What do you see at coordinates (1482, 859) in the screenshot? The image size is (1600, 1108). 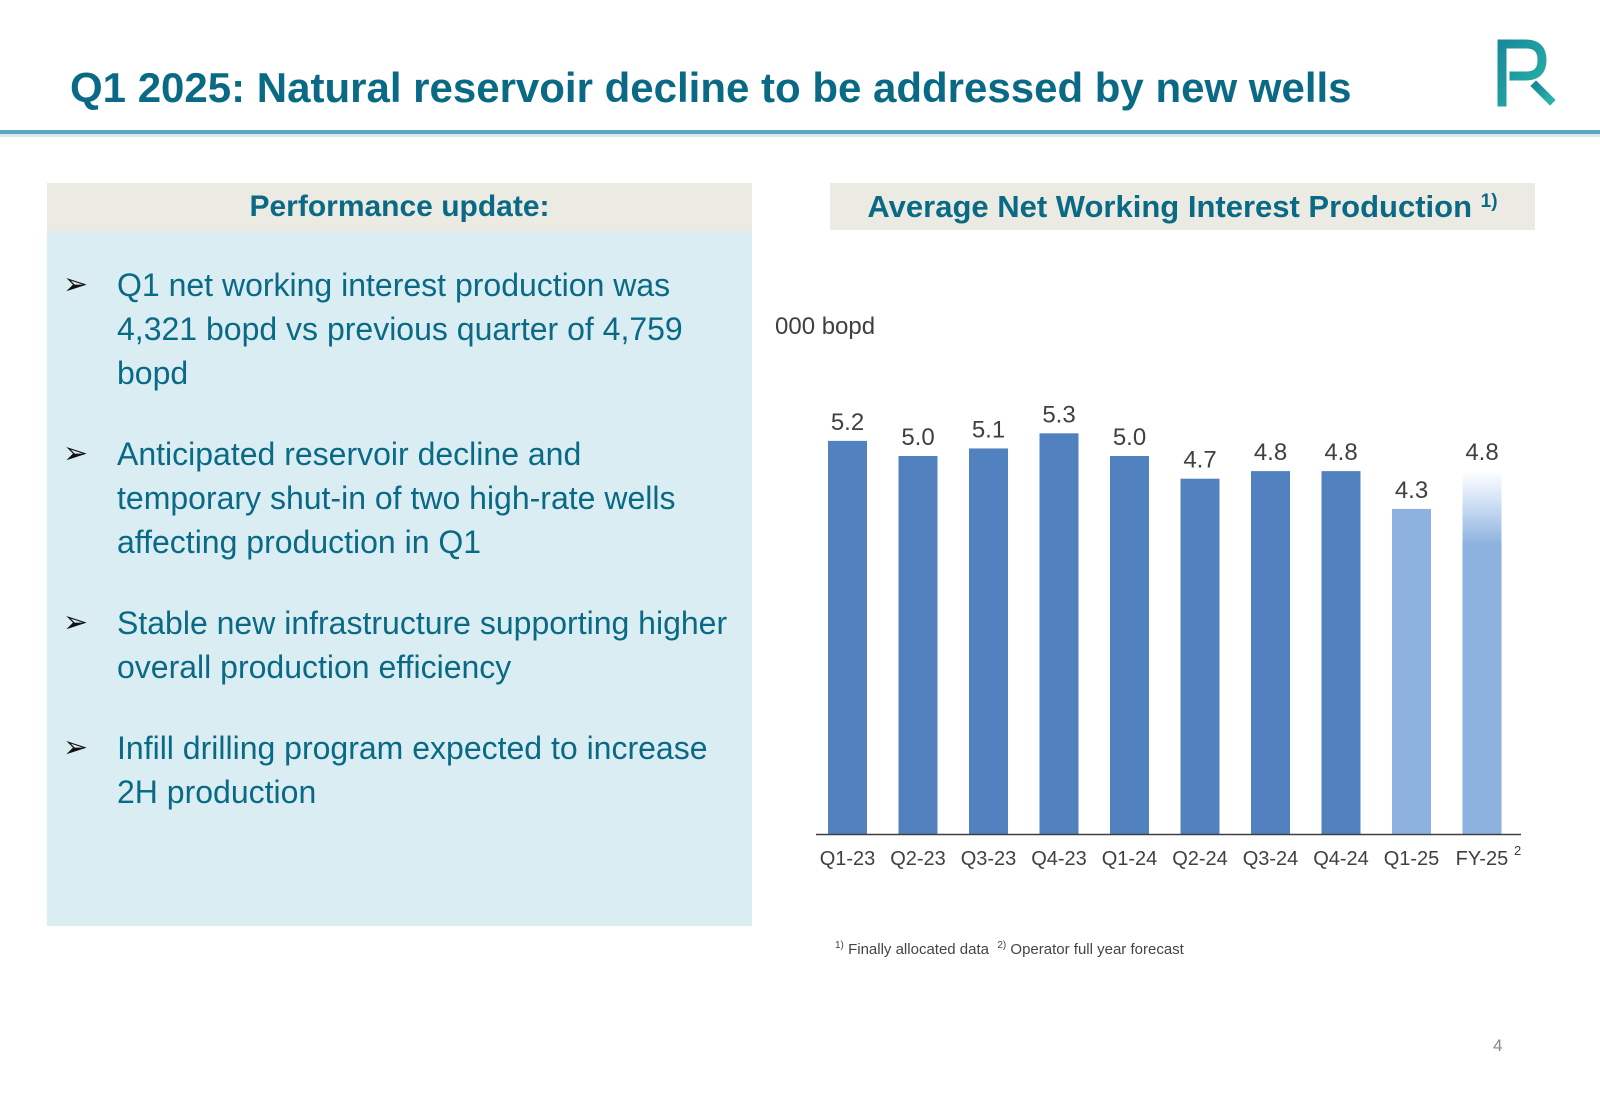 I see `x-tick-label: FY-25` at bounding box center [1482, 859].